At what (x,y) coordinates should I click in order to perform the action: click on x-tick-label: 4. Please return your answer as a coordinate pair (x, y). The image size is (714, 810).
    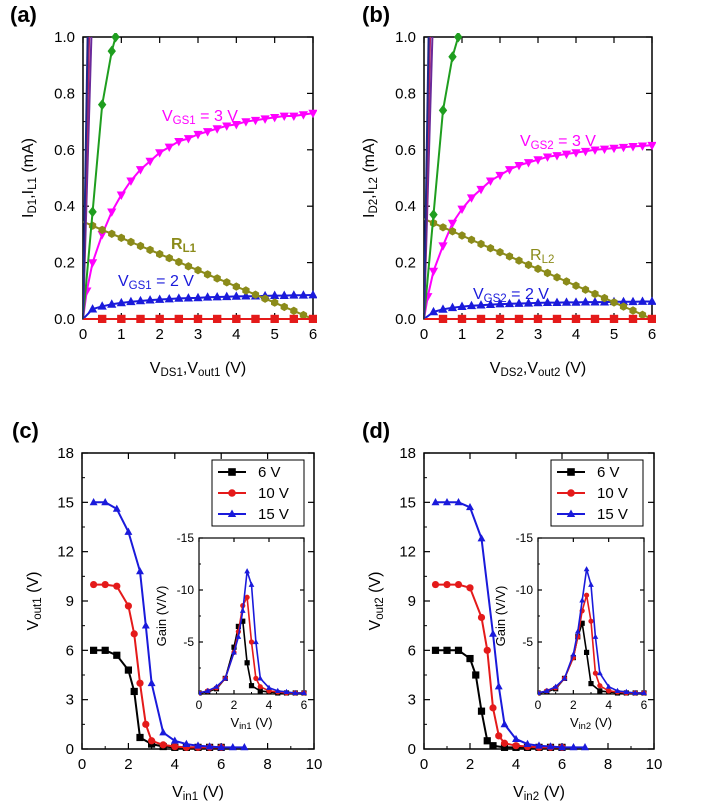
    Looking at the image, I should click on (576, 334).